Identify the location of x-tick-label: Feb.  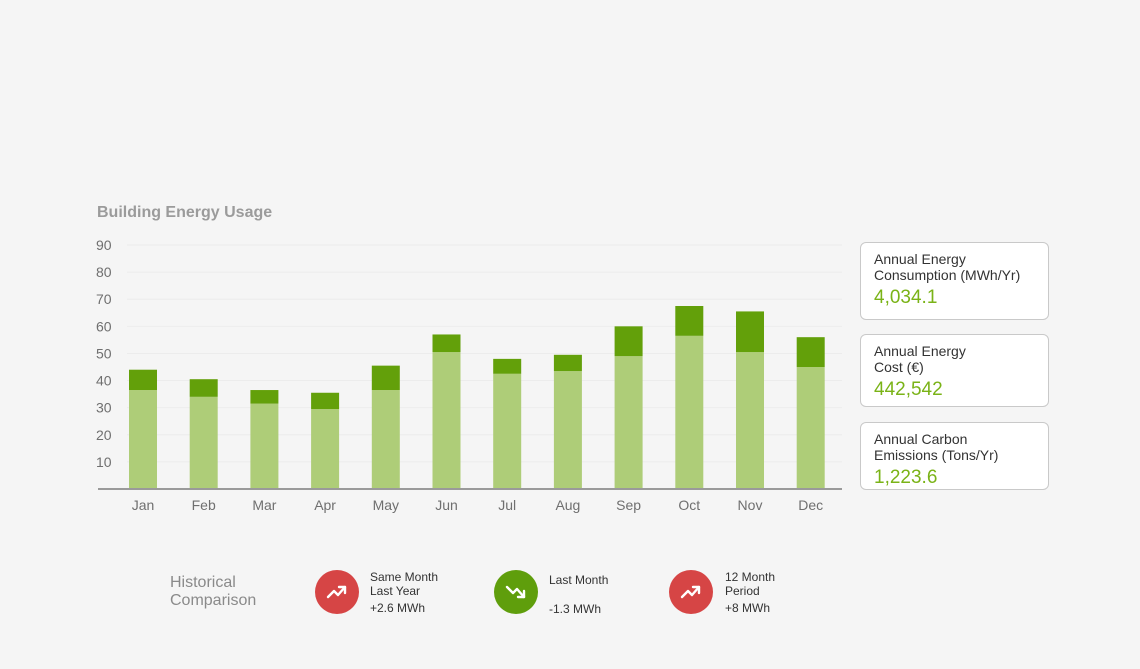
(204, 505).